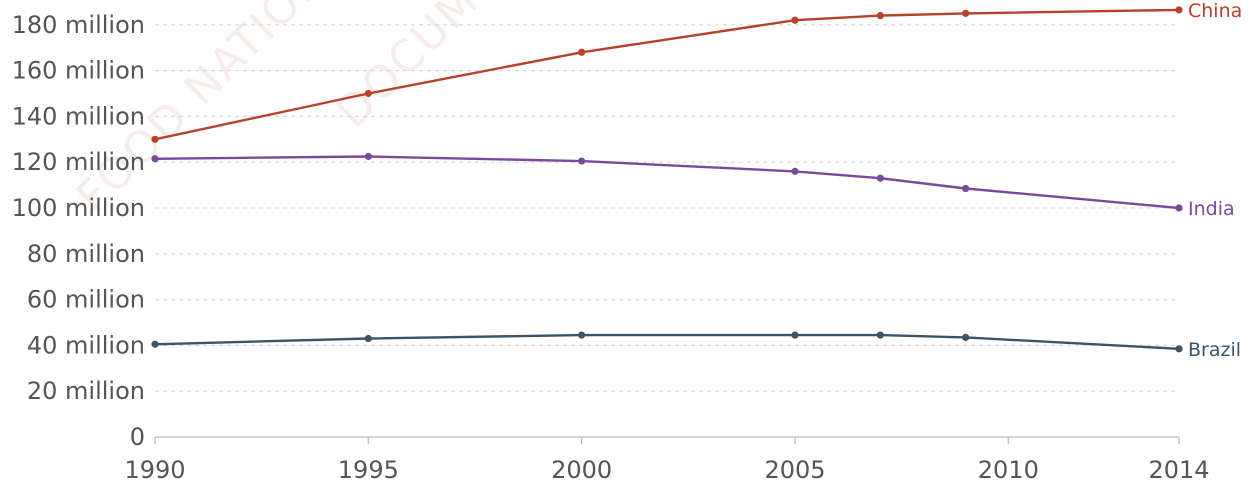 This screenshot has height=487, width=1258. Describe the element at coordinates (1215, 11) in the screenshot. I see `series-label-china: China` at that location.